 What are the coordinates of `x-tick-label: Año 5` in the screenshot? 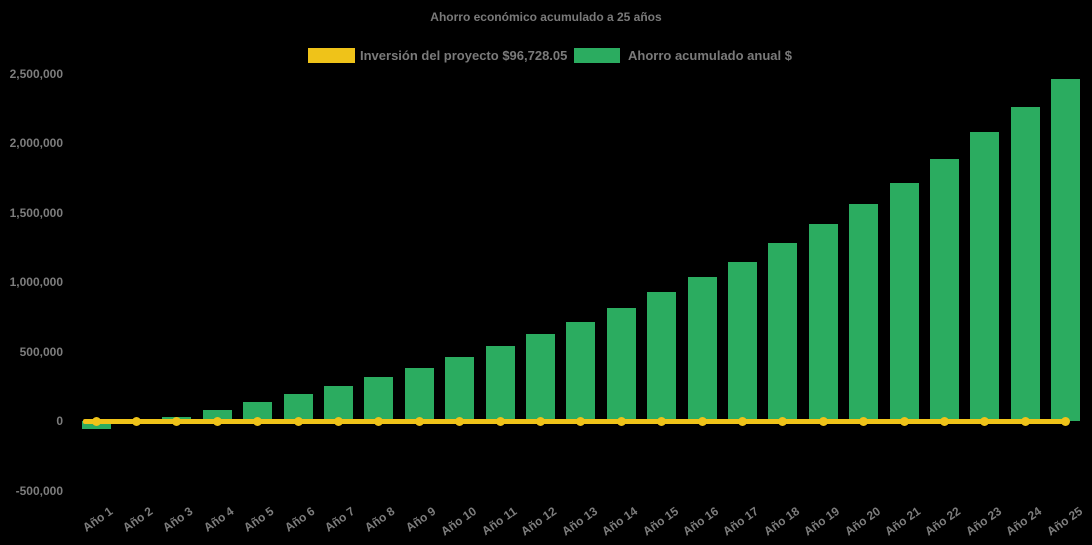 It's located at (259, 519).